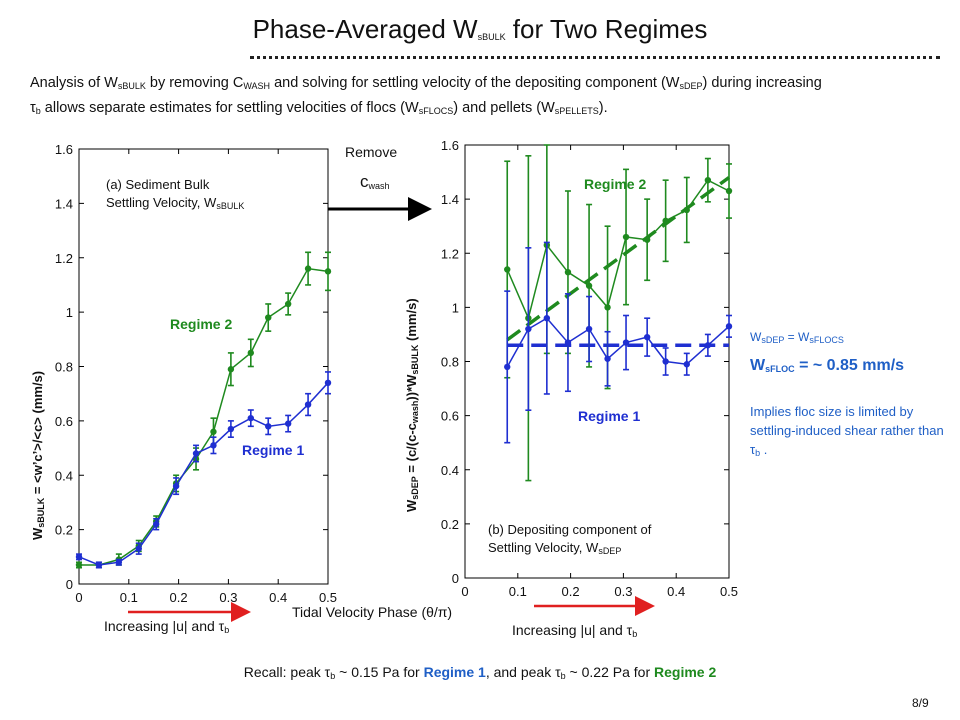 Image resolution: width=960 pixels, height=720 pixels. Describe the element at coordinates (273, 450) in the screenshot. I see `chart-a-regime1-label: Regime 1` at that location.